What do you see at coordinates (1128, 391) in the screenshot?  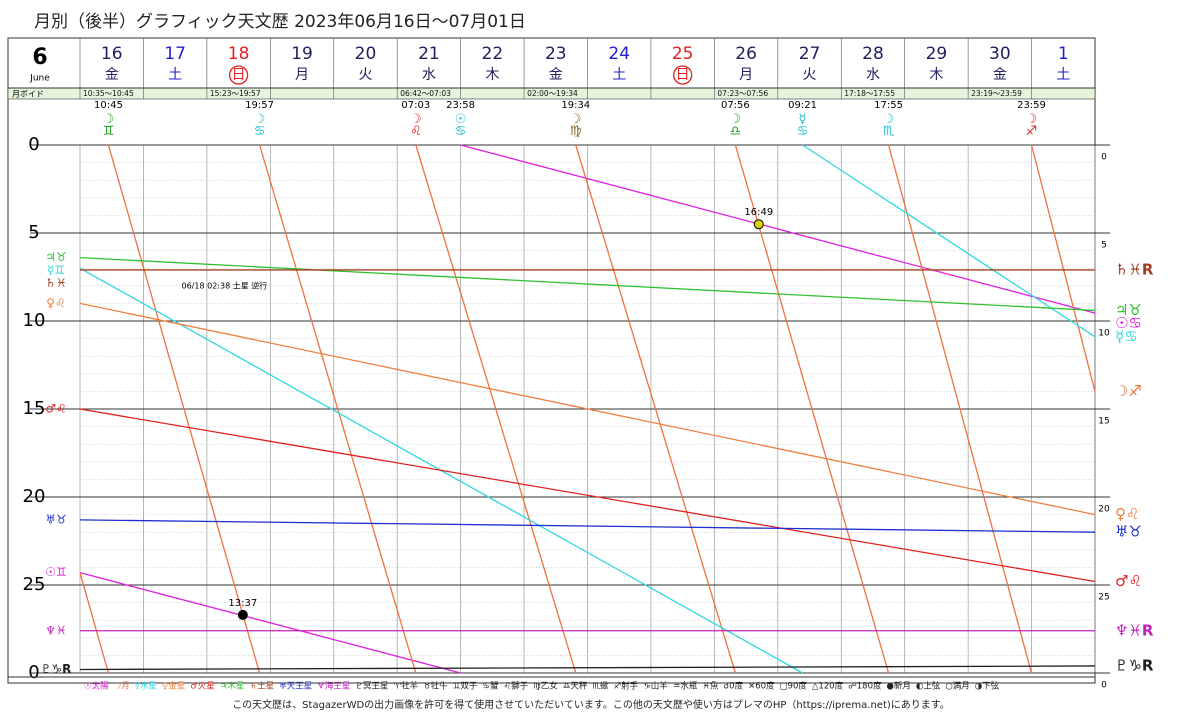 I see `right-label: ☽♐` at bounding box center [1128, 391].